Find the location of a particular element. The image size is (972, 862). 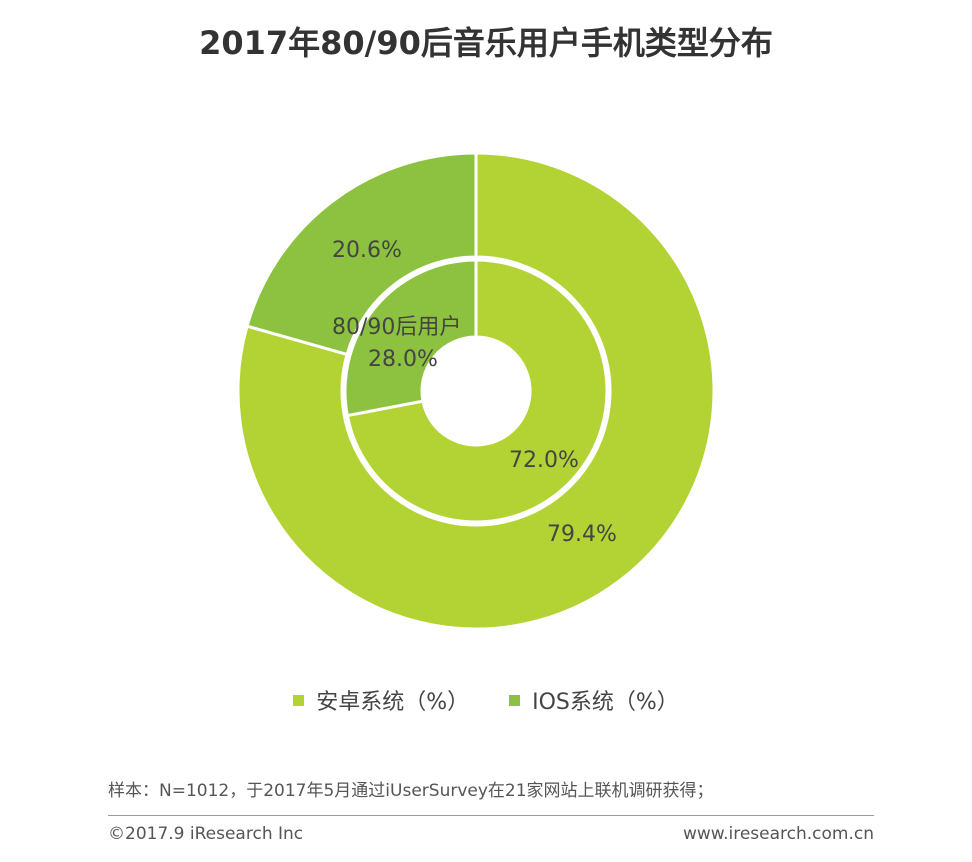

legend-label-android: 安卓系统（%） is located at coordinates (393, 702).